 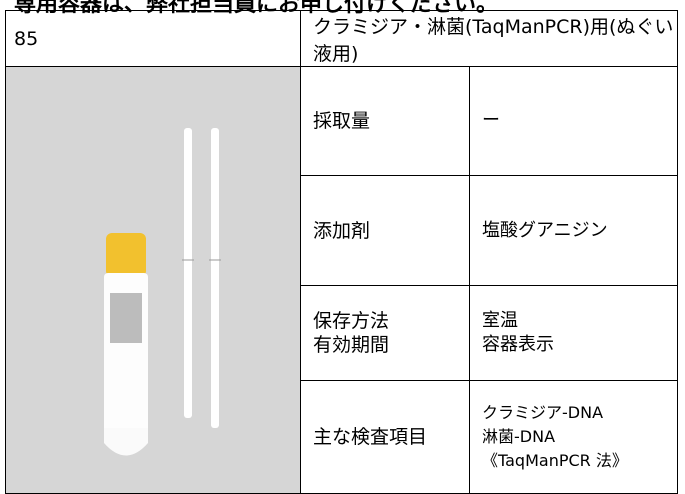 What do you see at coordinates (153, 38) in the screenshot?
I see `item-number: 85` at bounding box center [153, 38].